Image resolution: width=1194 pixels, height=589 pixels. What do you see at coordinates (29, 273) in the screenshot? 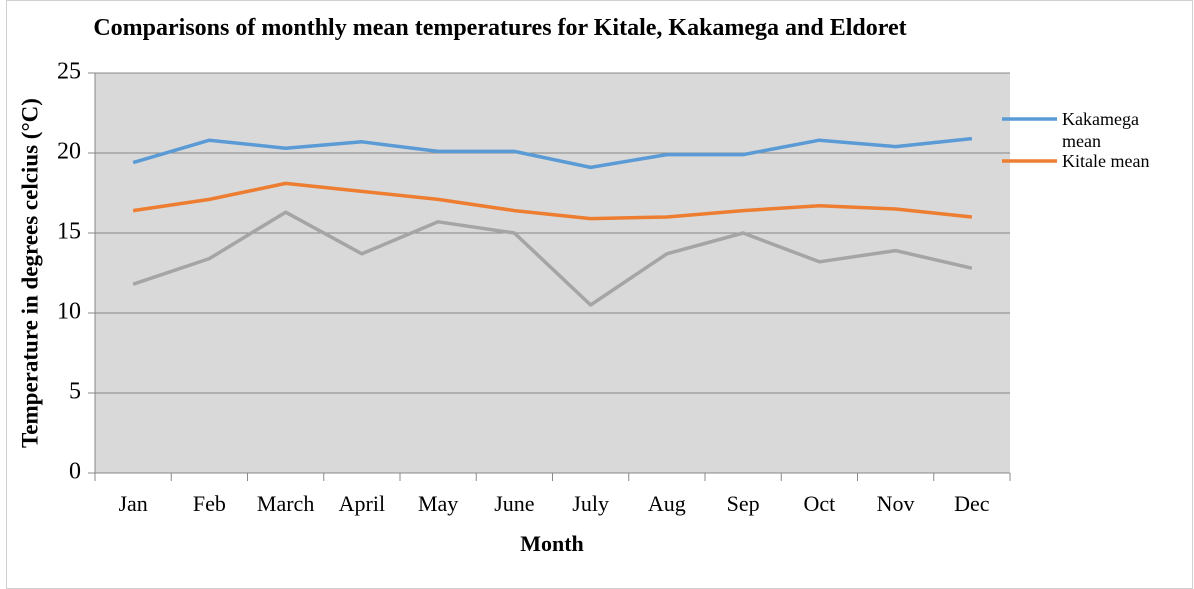
I see `y-axis-label: Temperature in degrees celcius (°C)` at bounding box center [29, 273].